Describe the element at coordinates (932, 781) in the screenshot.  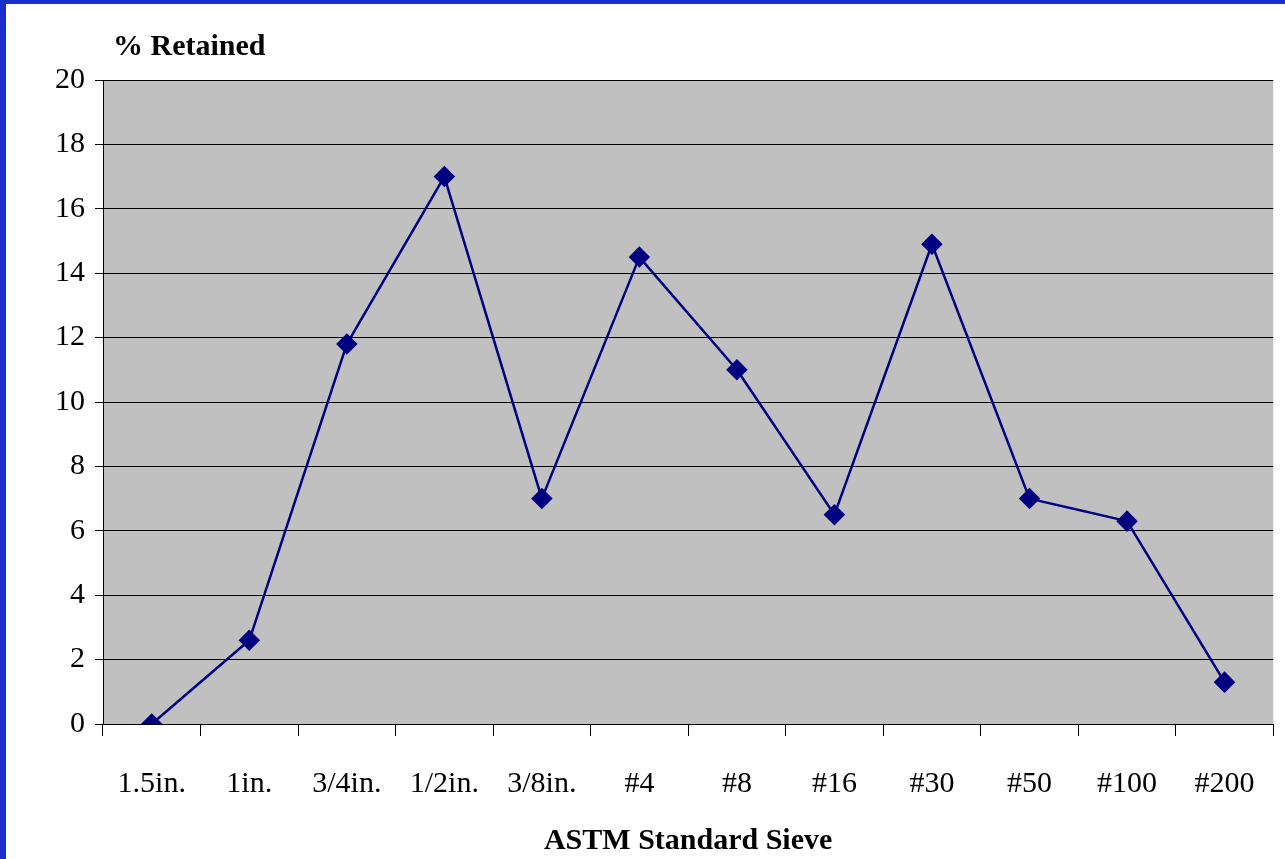
I see `x-tick-label: #30` at that location.